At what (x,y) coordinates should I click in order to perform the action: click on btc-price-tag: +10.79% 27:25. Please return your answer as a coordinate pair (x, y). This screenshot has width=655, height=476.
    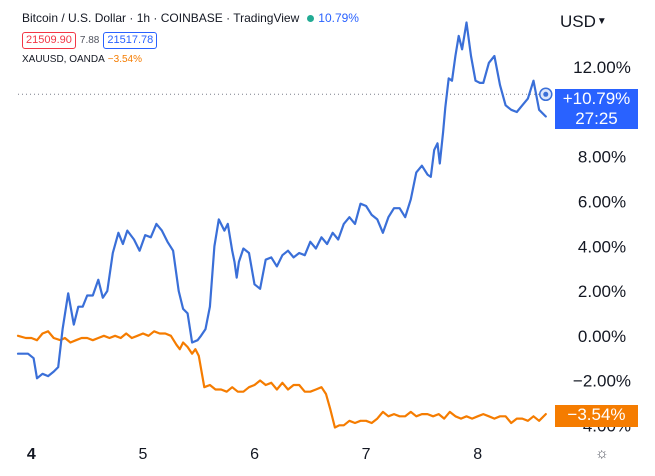
    Looking at the image, I should click on (596, 109).